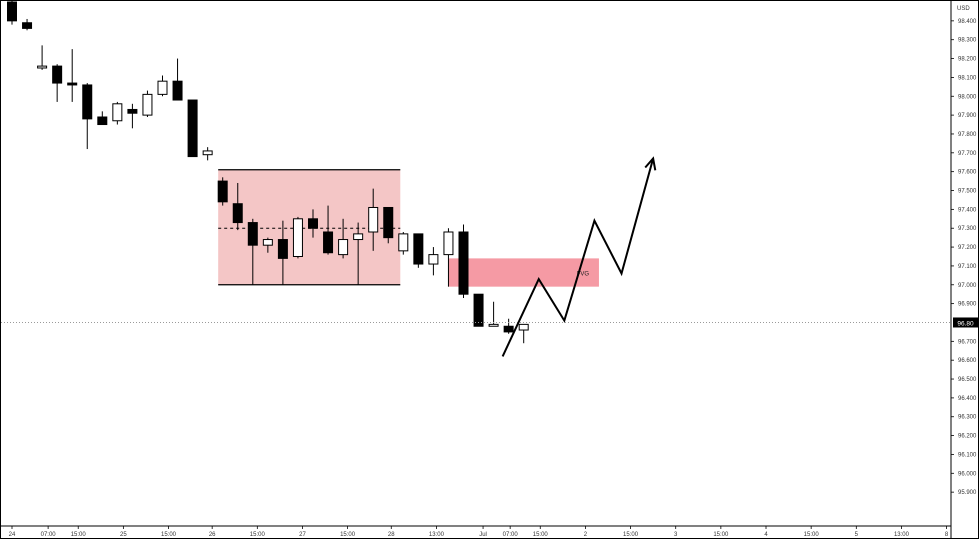 This screenshot has width=979, height=543. I want to click on price-tick-label: 98.200, so click(967, 60).